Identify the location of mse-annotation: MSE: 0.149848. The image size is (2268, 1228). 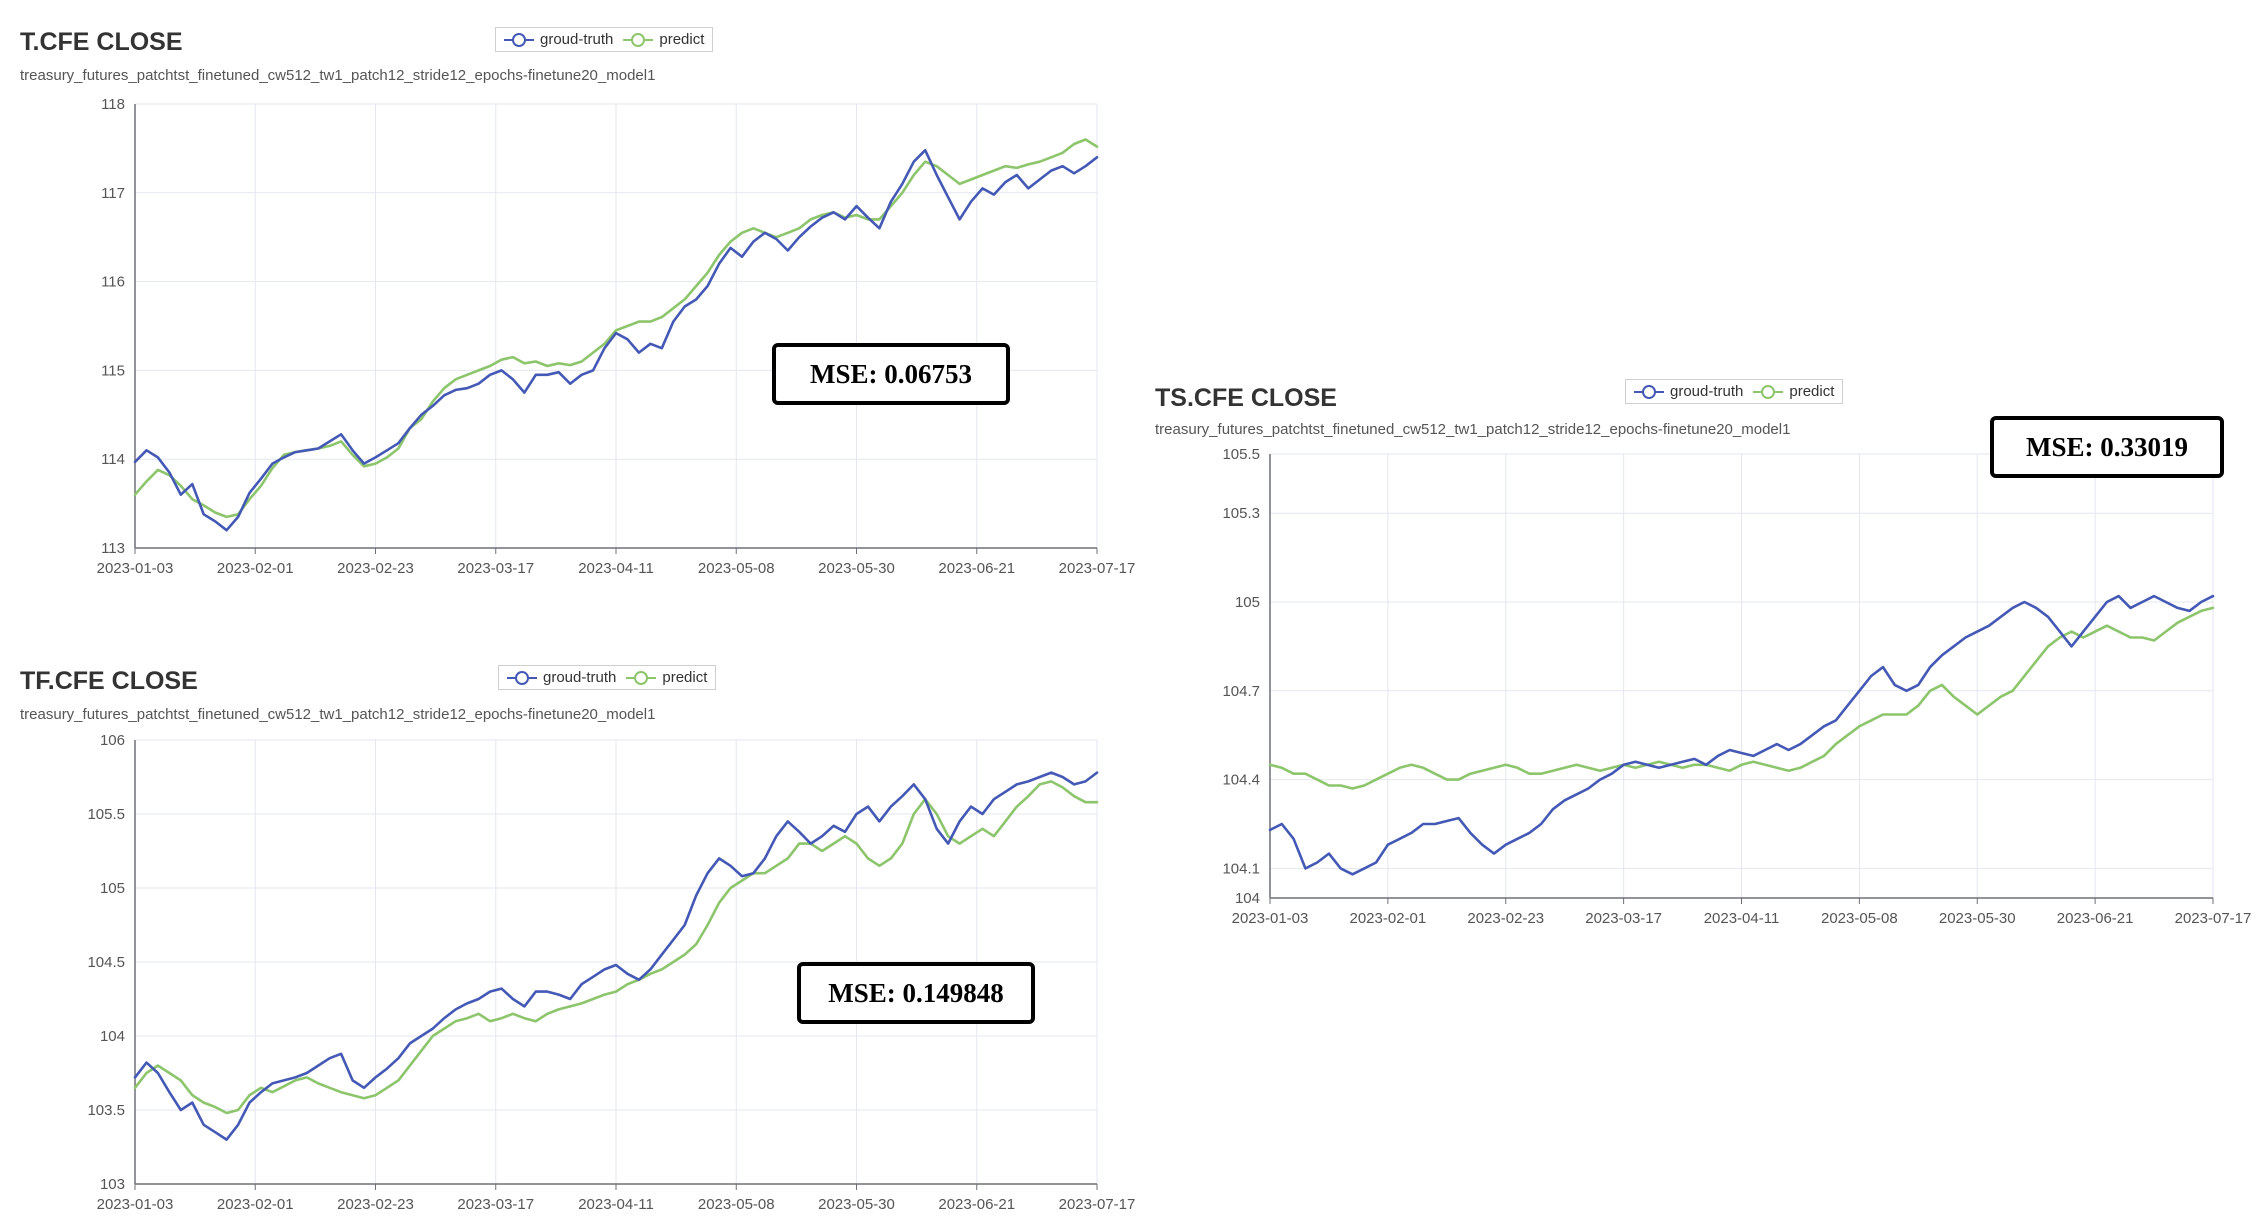
(916, 993).